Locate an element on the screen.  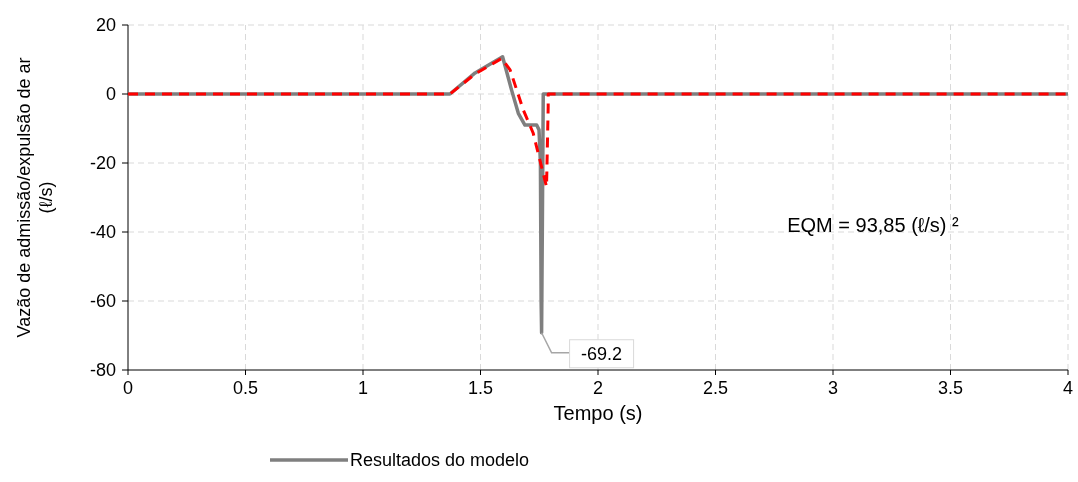
y-axis-title: Vazão de admissão/expulsão de ar (ℓ/s) is located at coordinates (35, 197).